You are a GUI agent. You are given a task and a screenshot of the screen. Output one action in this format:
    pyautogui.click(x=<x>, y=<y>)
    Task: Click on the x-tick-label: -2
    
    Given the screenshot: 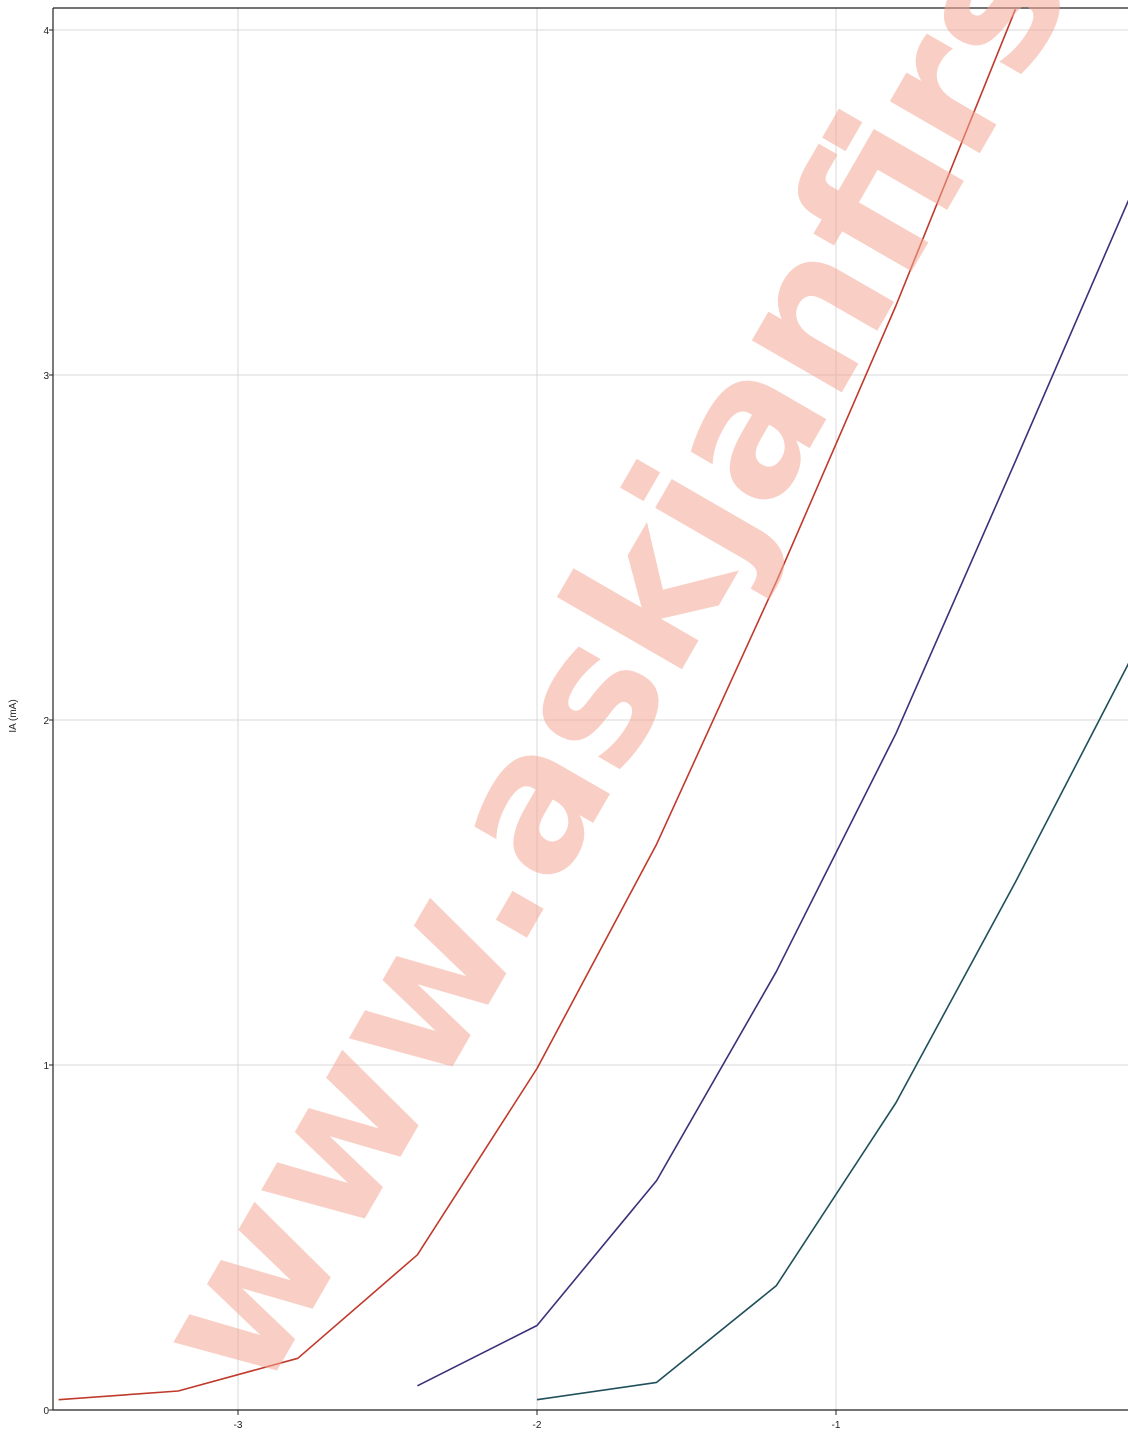 What is the action you would take?
    pyautogui.click(x=537, y=1425)
    